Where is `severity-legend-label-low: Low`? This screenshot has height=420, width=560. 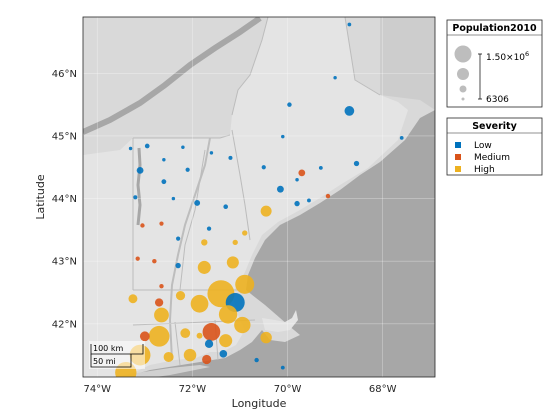 severity-legend-label-low: Low is located at coordinates (483, 146).